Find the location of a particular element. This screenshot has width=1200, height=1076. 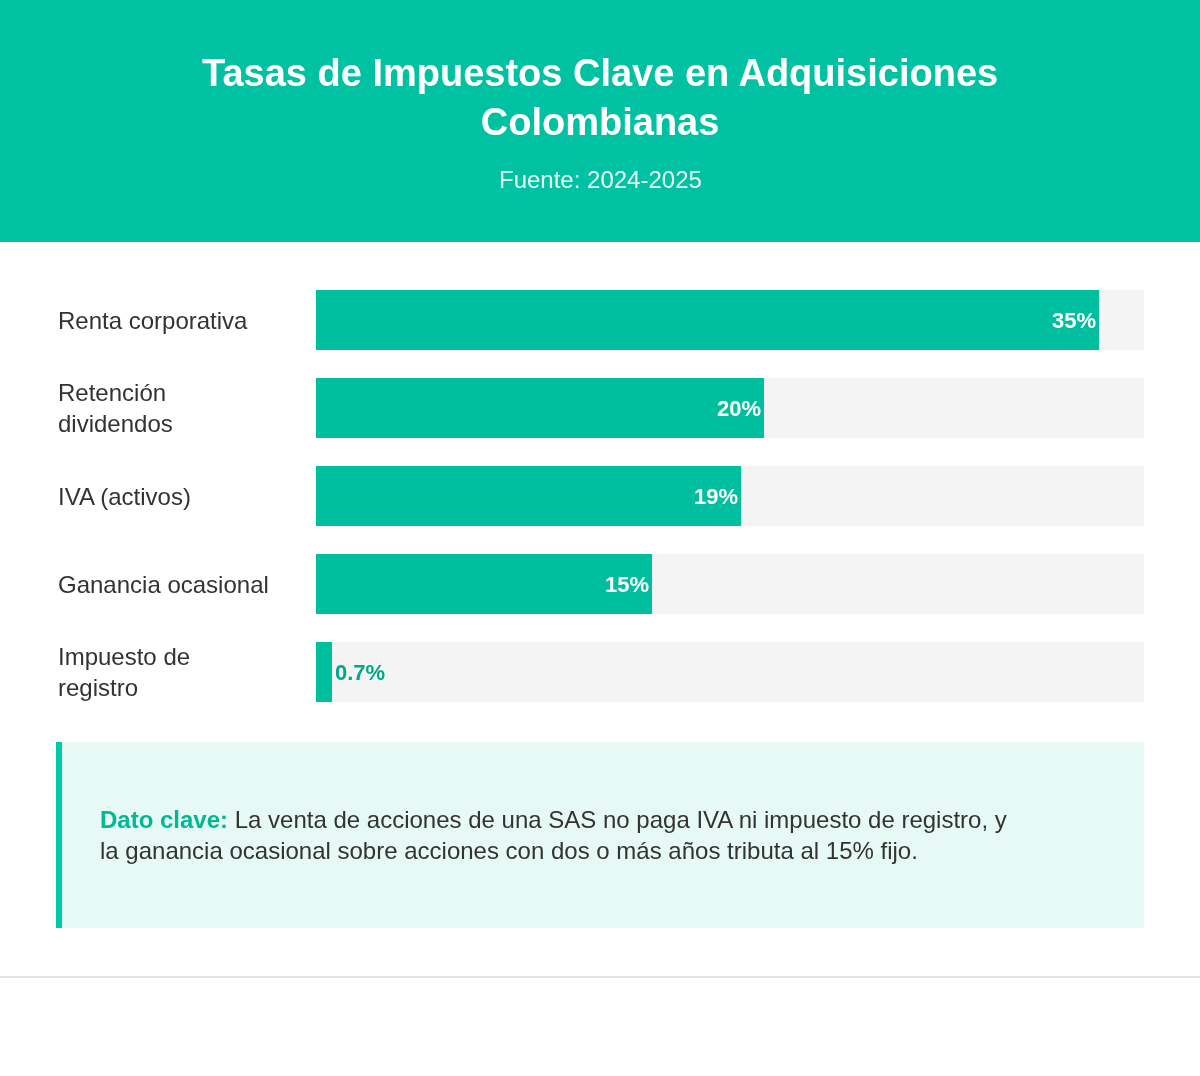

chart-title: Tasas de Impuestos Clave en Adquisiciones Colombianas is located at coordinates (600, 98).